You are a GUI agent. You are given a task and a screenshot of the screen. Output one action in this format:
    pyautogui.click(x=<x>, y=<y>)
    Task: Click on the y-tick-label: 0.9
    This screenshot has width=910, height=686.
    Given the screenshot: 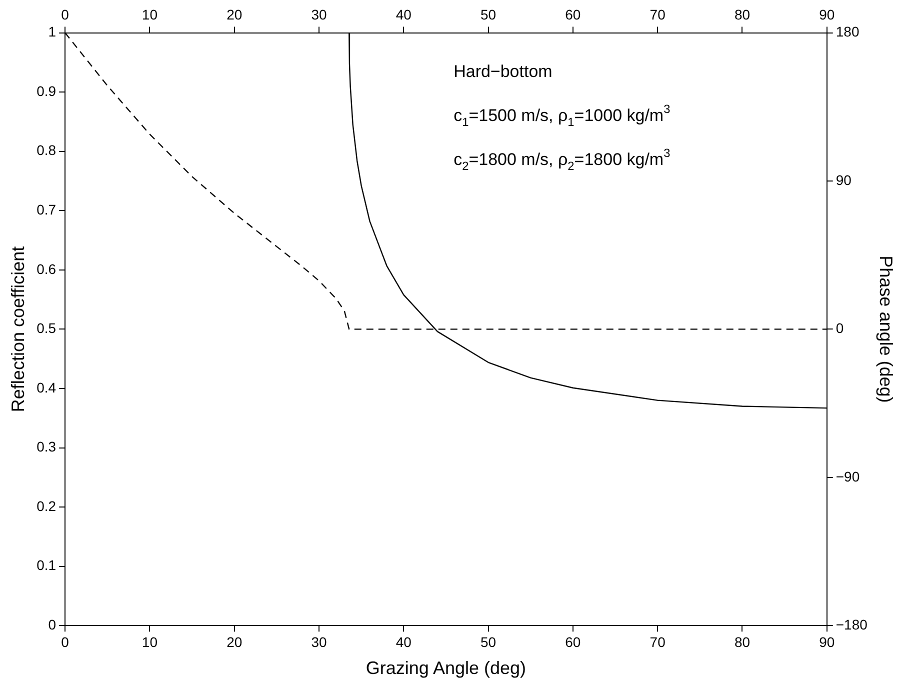 What is the action you would take?
    pyautogui.click(x=46, y=90)
    